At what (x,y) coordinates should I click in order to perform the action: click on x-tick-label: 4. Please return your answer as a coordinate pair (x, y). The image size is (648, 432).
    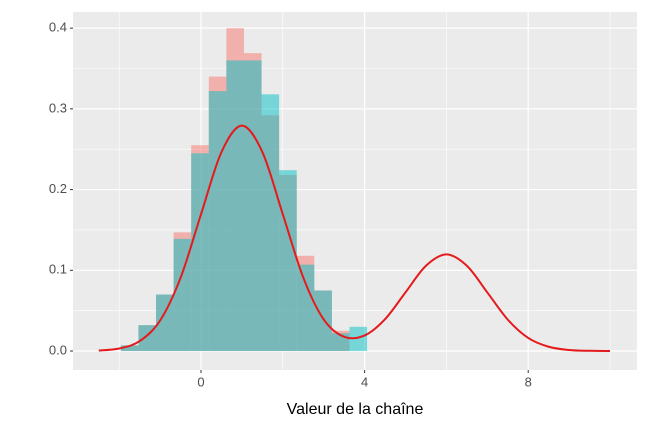
    Looking at the image, I should click on (364, 381).